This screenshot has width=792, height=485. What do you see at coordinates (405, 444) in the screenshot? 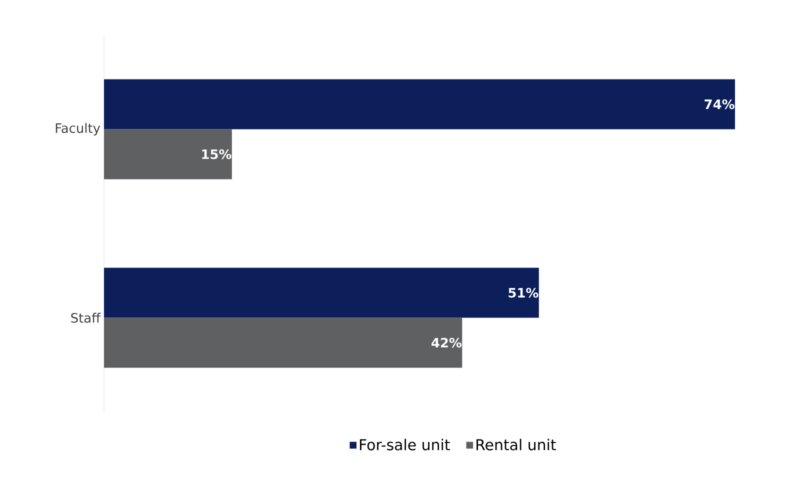
I see `legend-label: For-sale unit` at bounding box center [405, 444].